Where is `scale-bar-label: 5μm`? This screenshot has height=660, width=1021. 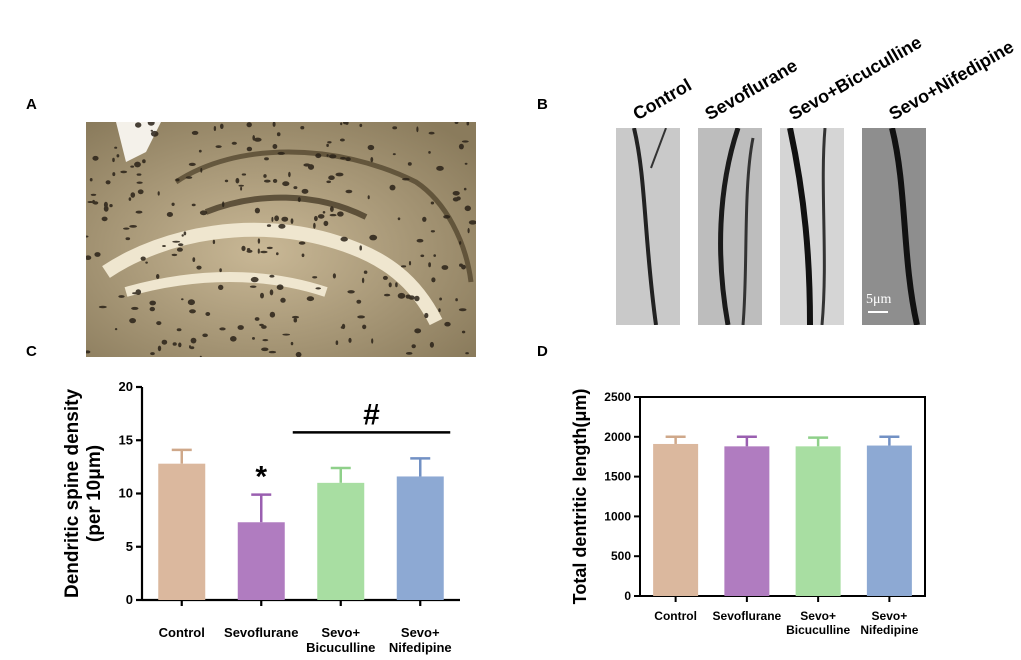
scale-bar-label: 5μm is located at coordinates (879, 299).